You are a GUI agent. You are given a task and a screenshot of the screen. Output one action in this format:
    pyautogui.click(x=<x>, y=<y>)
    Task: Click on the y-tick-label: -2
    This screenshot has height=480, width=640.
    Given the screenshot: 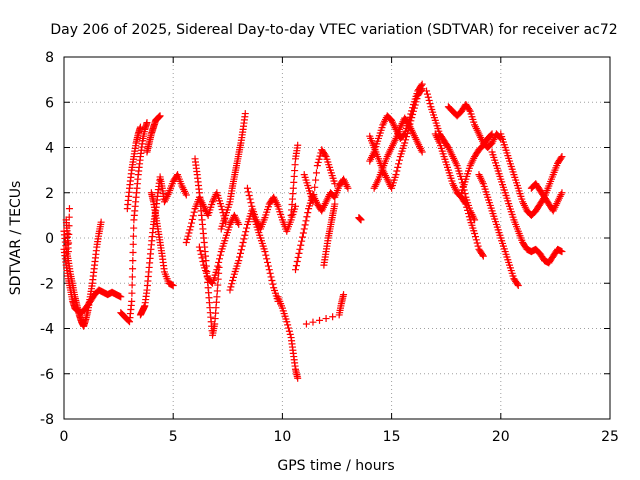 What is the action you would take?
    pyautogui.click(x=47, y=284)
    